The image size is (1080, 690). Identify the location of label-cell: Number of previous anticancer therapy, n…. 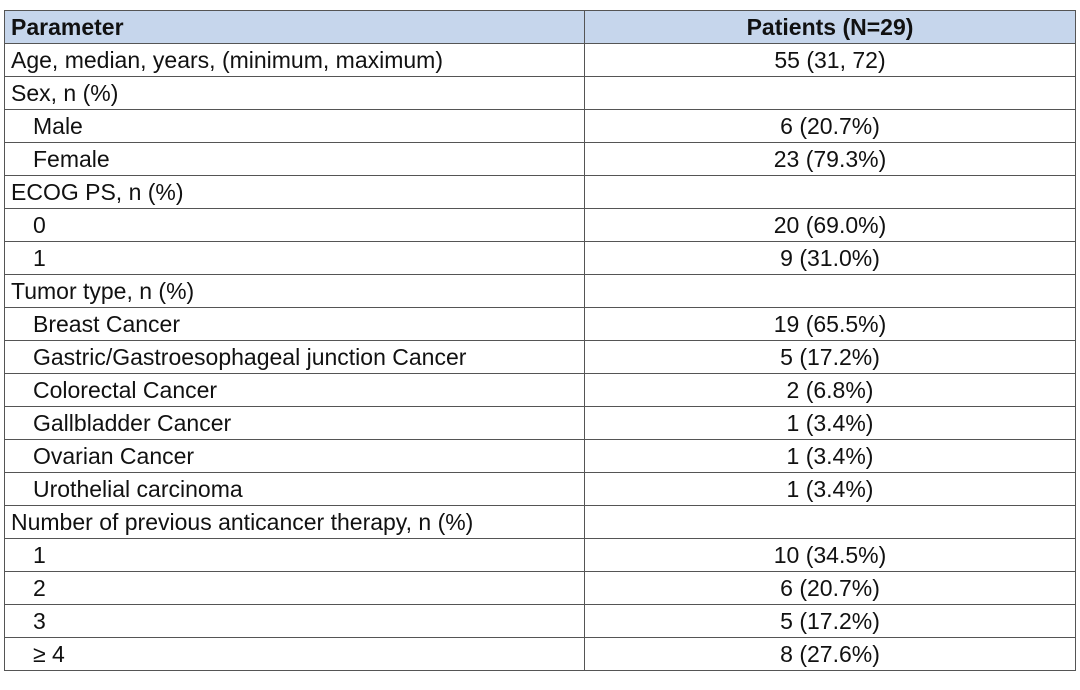
(294, 522).